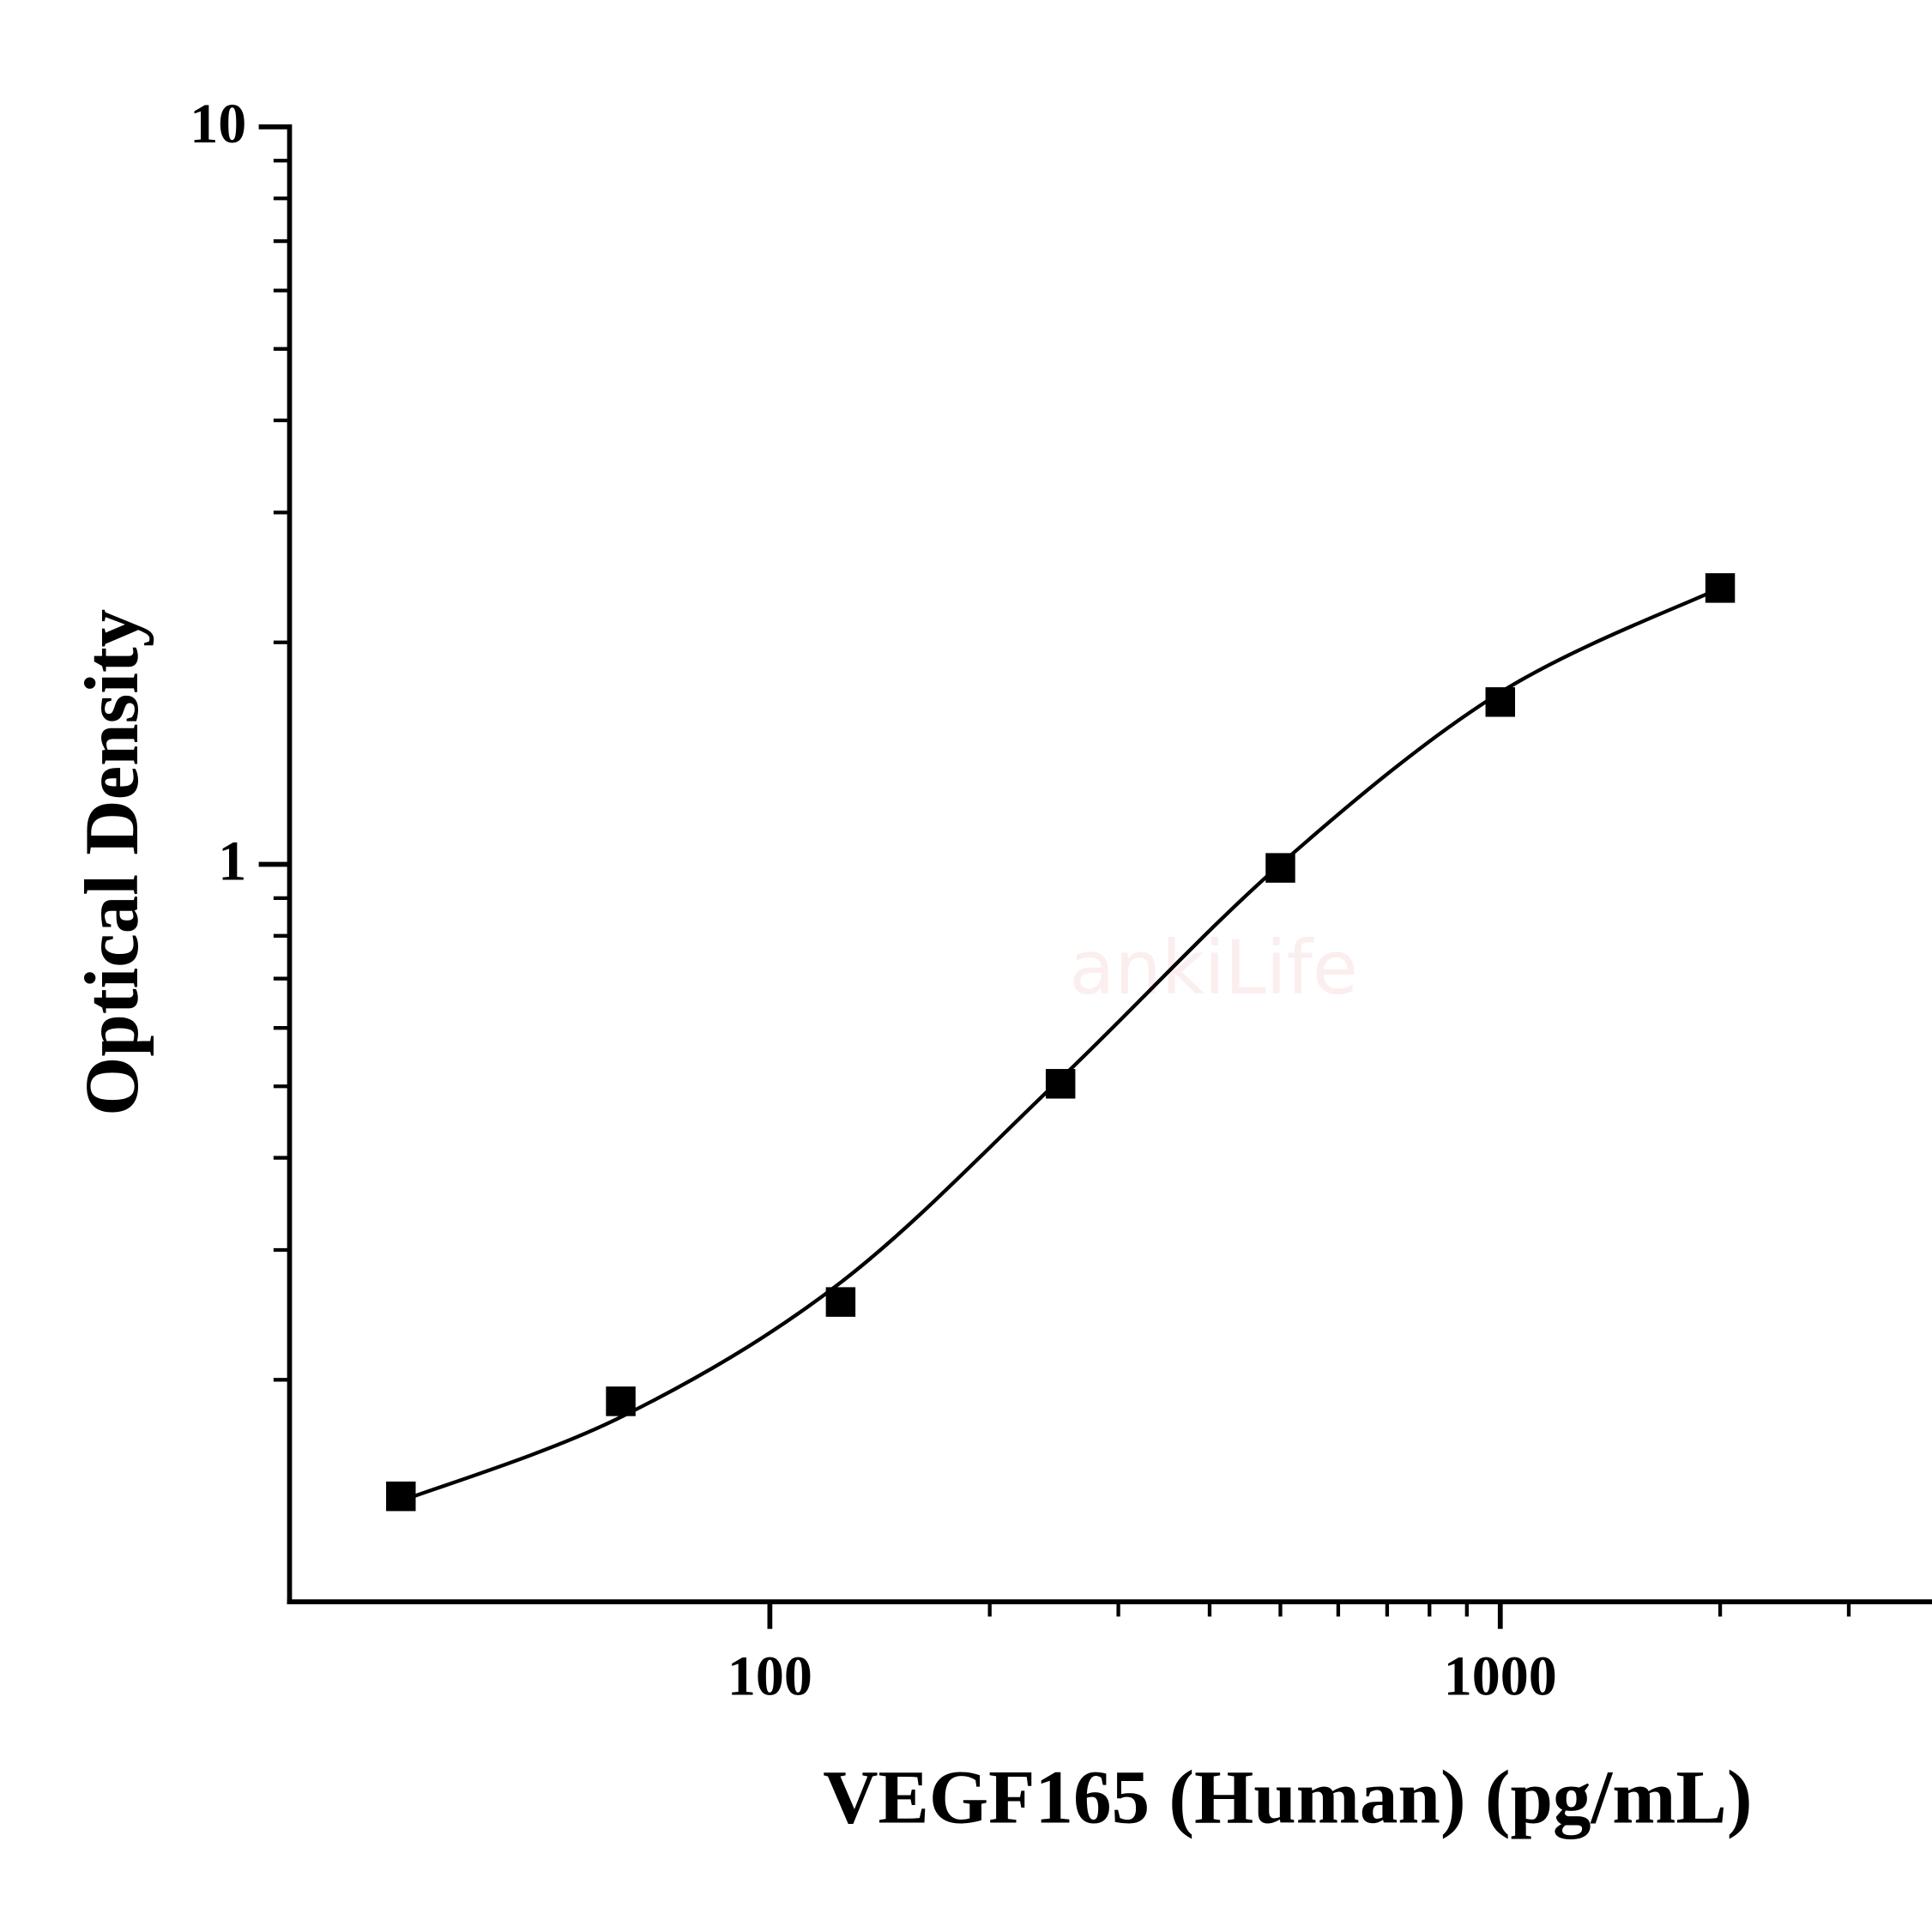  What do you see at coordinates (232, 861) in the screenshot?
I see `y-tick-label: 1` at bounding box center [232, 861].